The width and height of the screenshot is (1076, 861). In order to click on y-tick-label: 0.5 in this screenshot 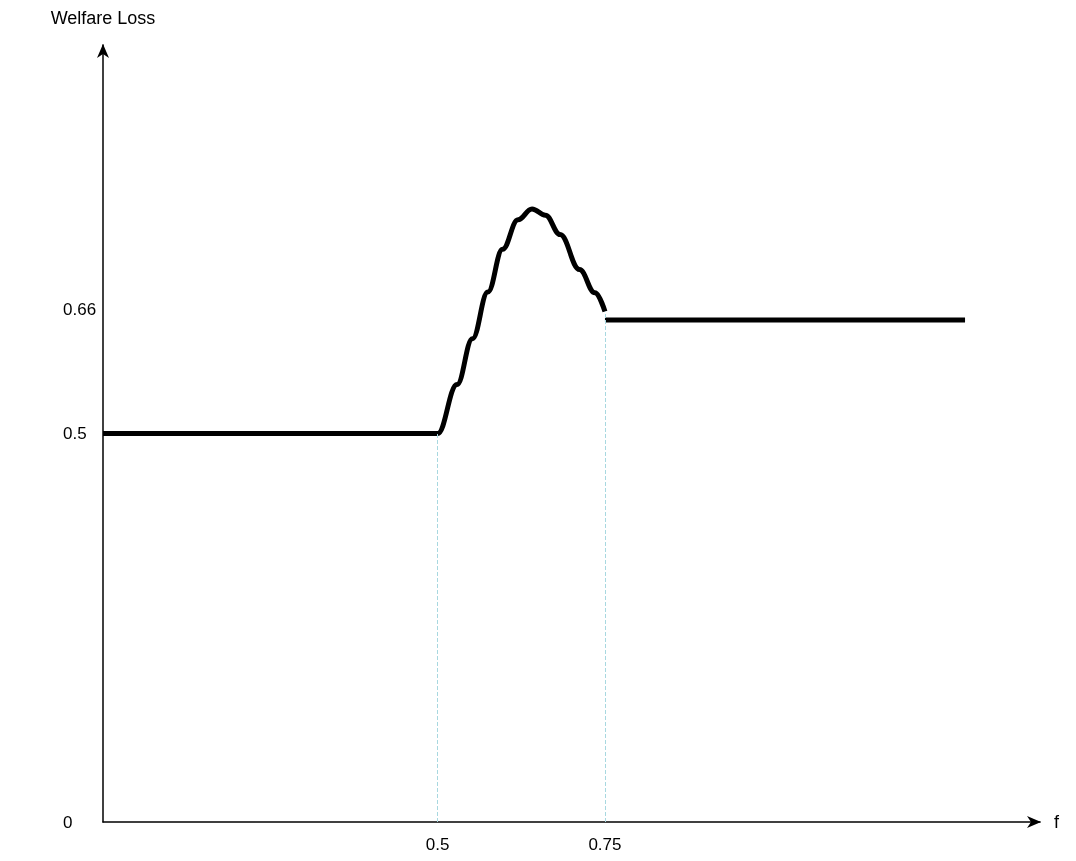, I will do `click(75, 433)`.